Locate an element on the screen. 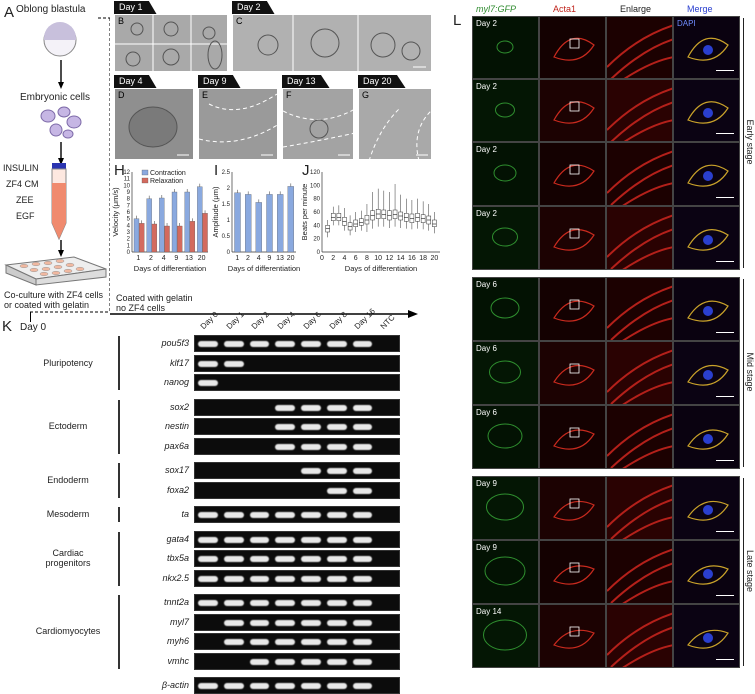 This screenshot has height=694, width=755. fluor-day-label: Day 2 is located at coordinates (486, 86).